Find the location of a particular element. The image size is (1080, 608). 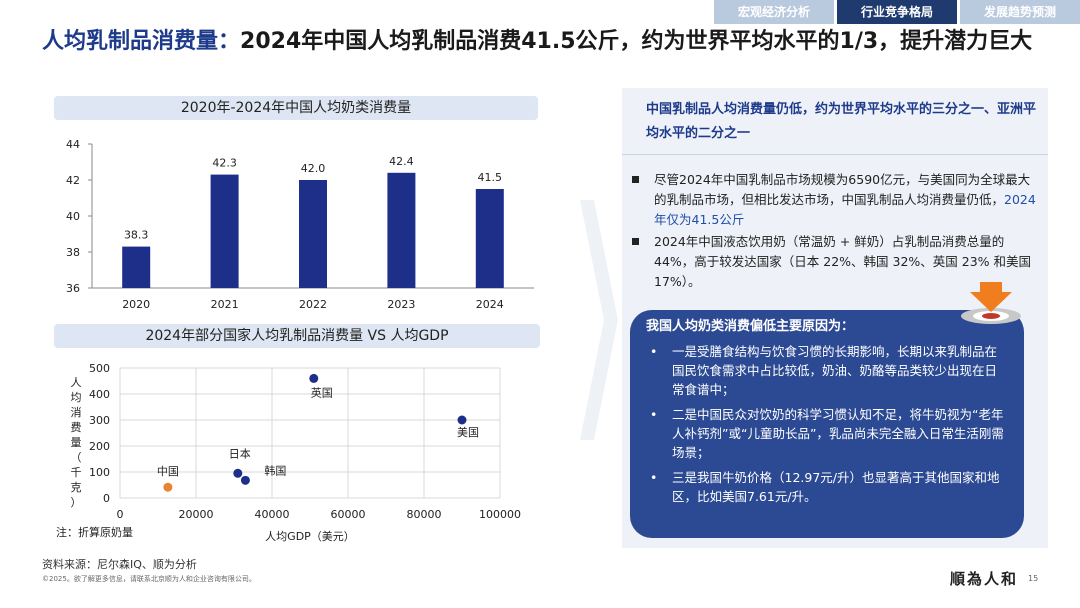

y-tick-label: 38 is located at coordinates (73, 252).